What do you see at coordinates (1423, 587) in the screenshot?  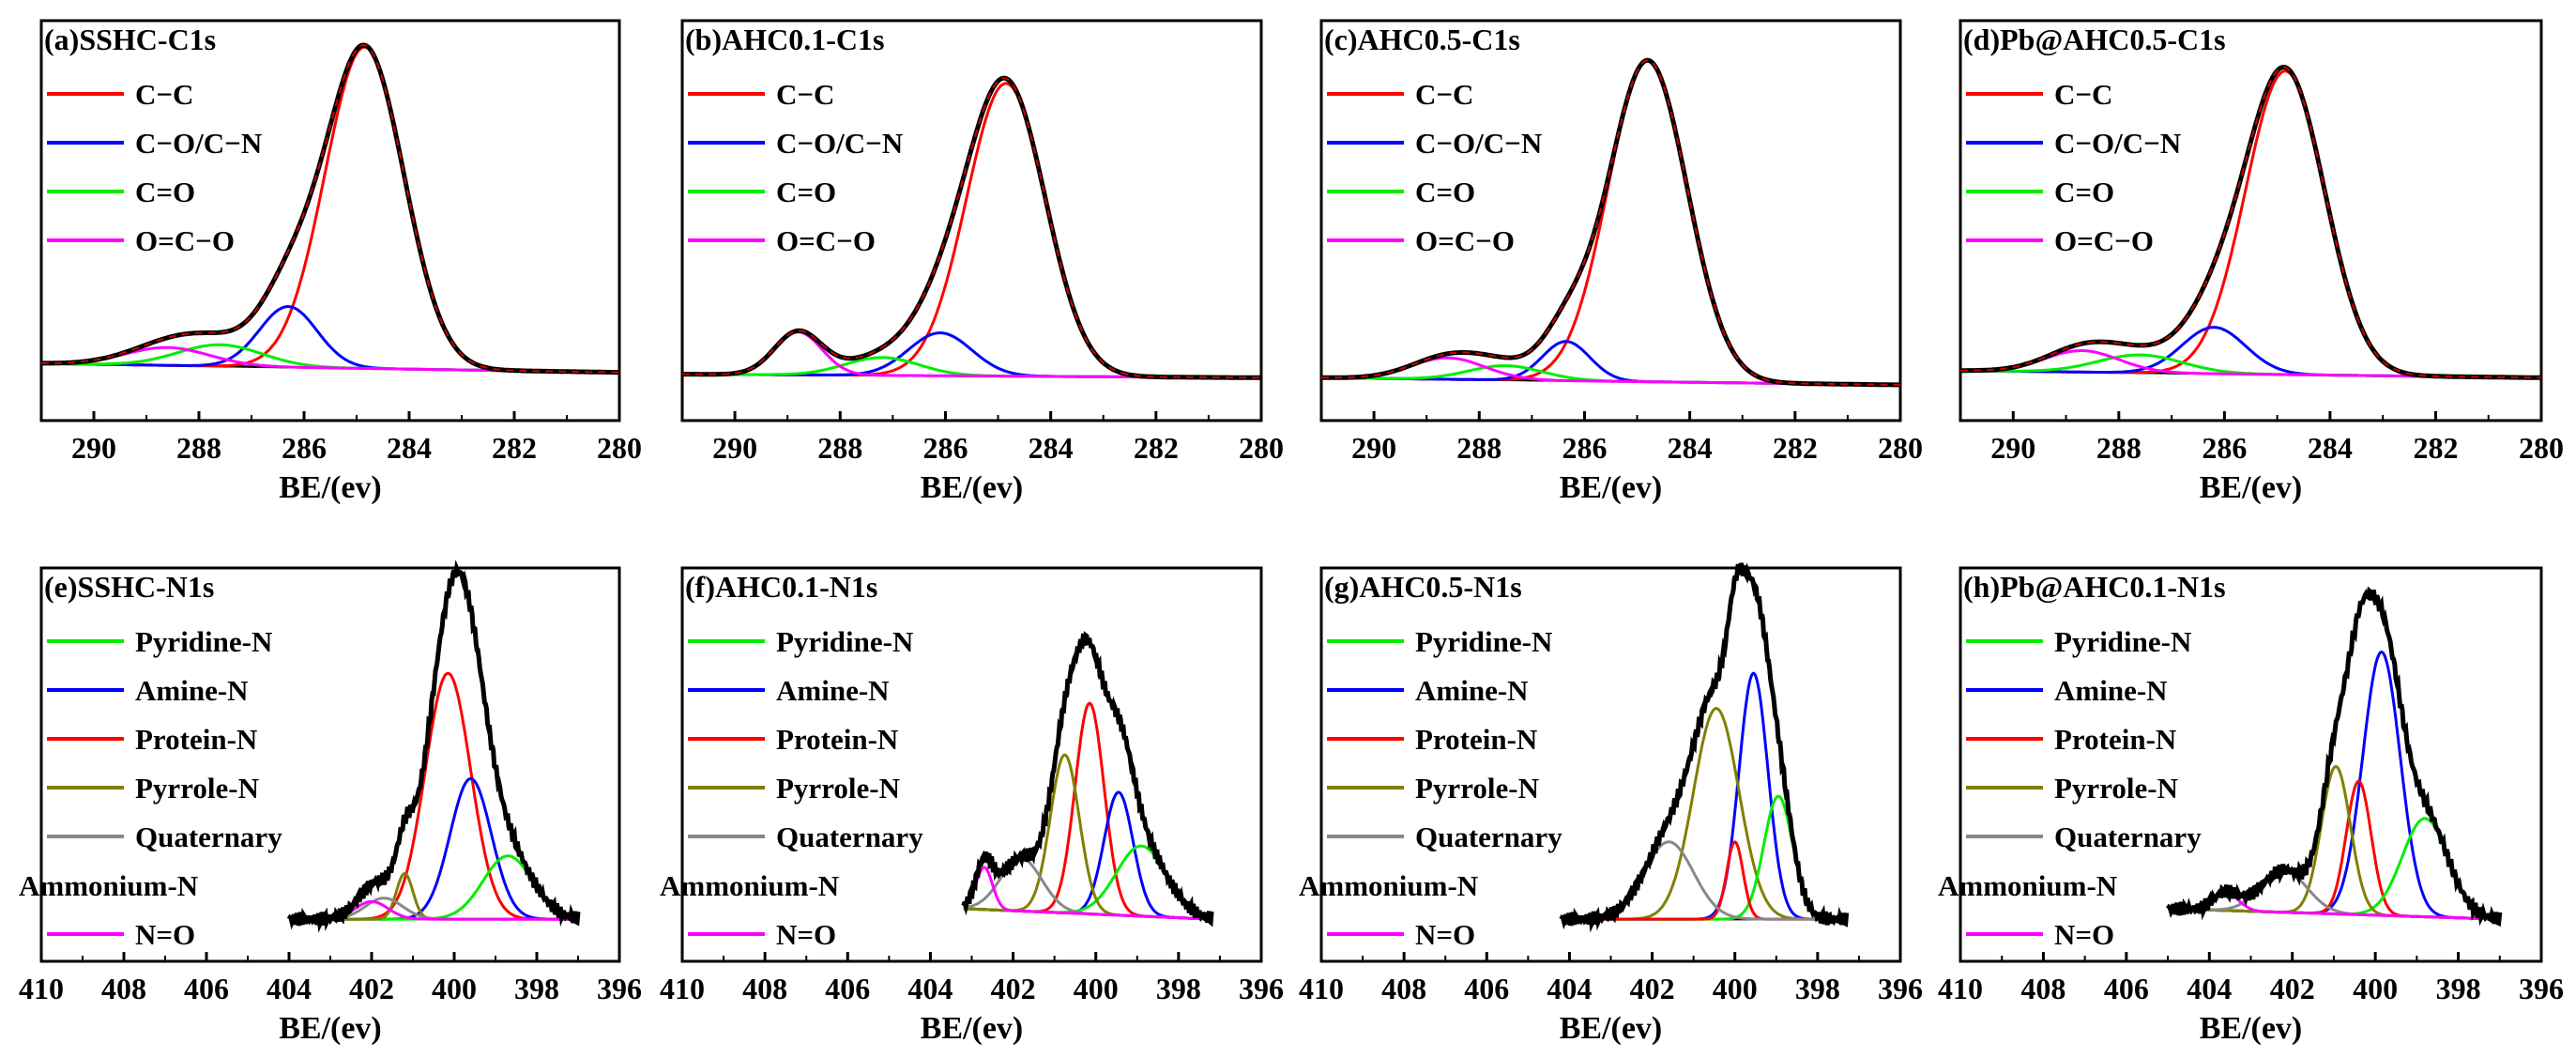 I see `panel-title: (g)AHC0.5-N1s` at bounding box center [1423, 587].